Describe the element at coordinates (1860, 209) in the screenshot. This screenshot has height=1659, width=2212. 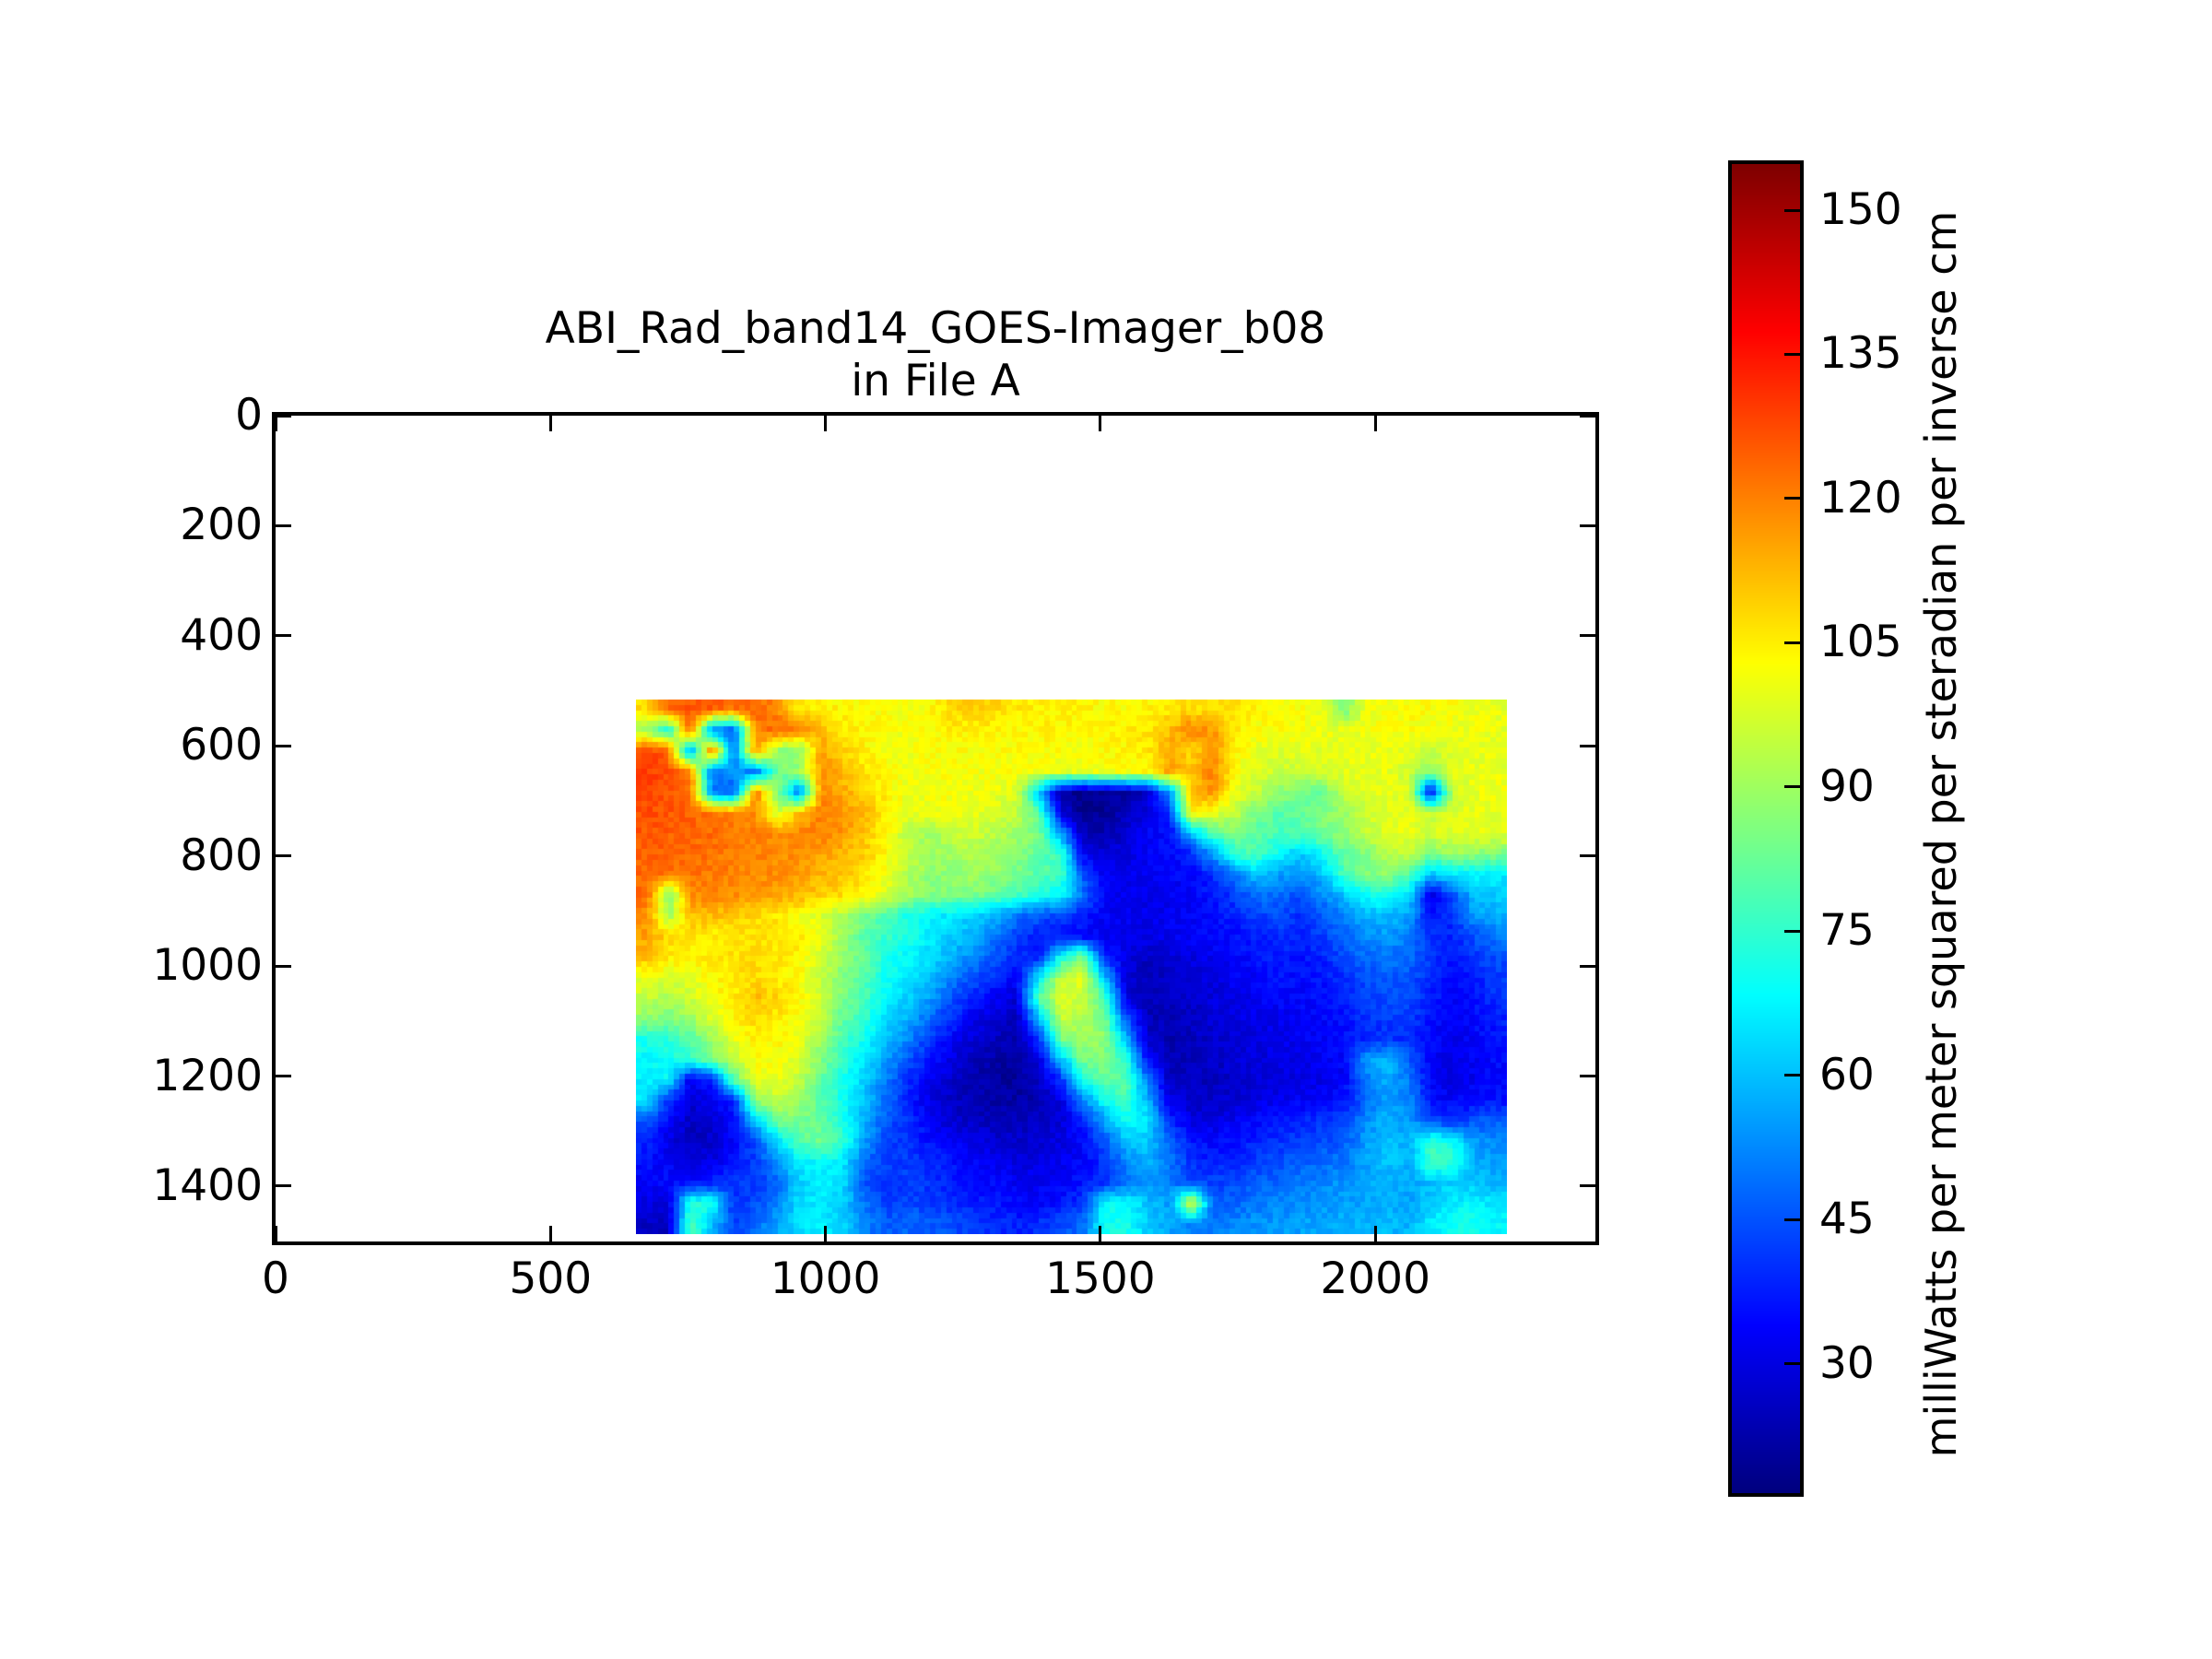
I see `colorbar-tick-label: 150` at that location.